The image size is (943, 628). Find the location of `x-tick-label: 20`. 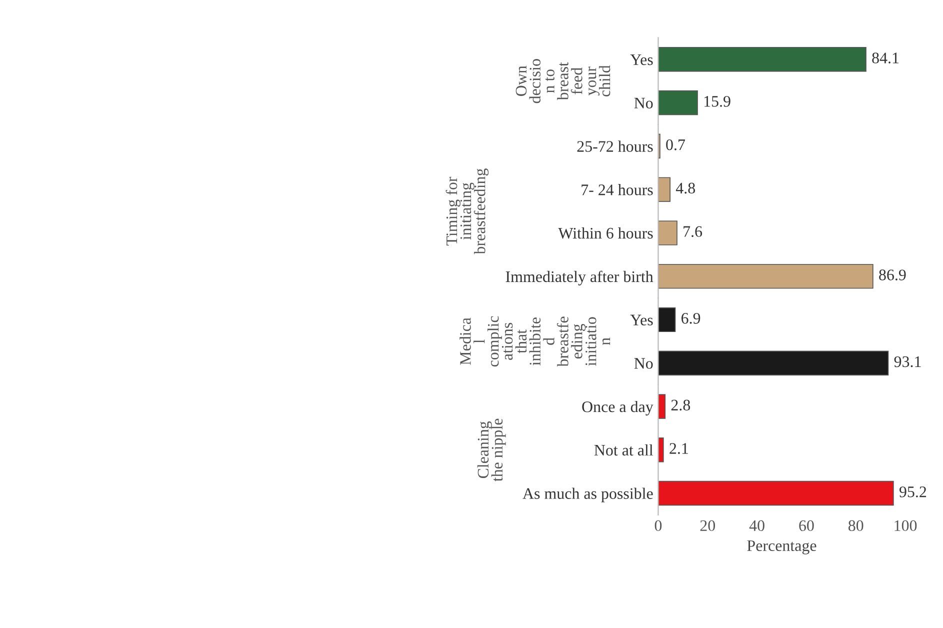

x-tick-label: 20 is located at coordinates (708, 526).